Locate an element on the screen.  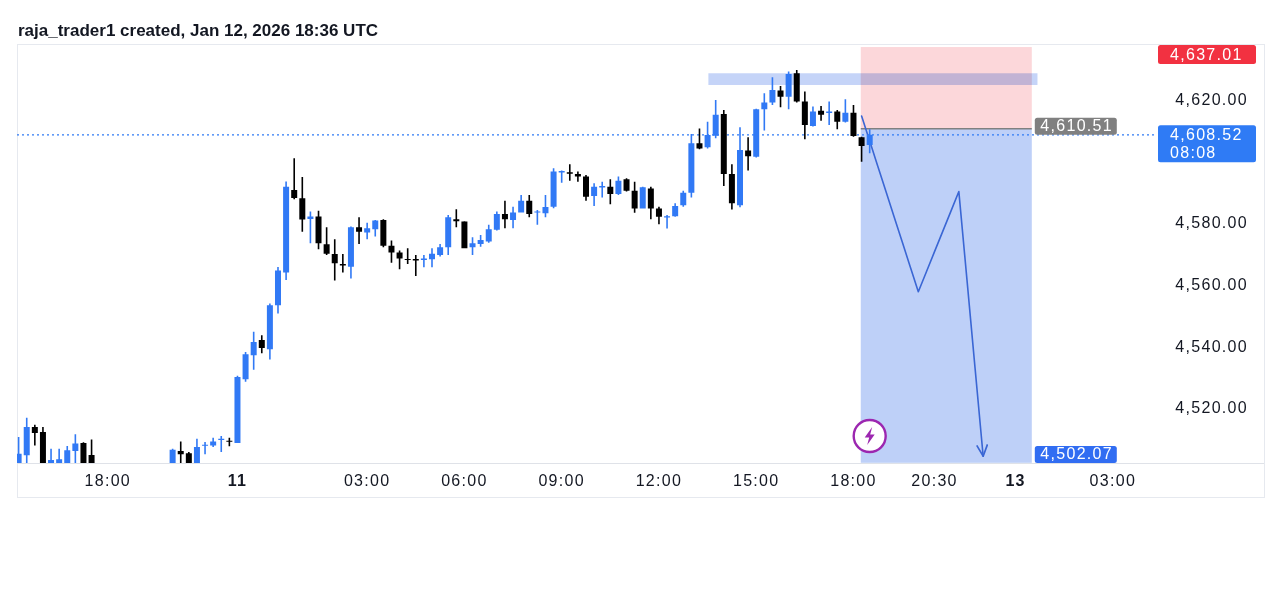
chart-title: raja_trader1 created, Jan 12, 2026 18:36 UTC is located at coordinates (198, 30).